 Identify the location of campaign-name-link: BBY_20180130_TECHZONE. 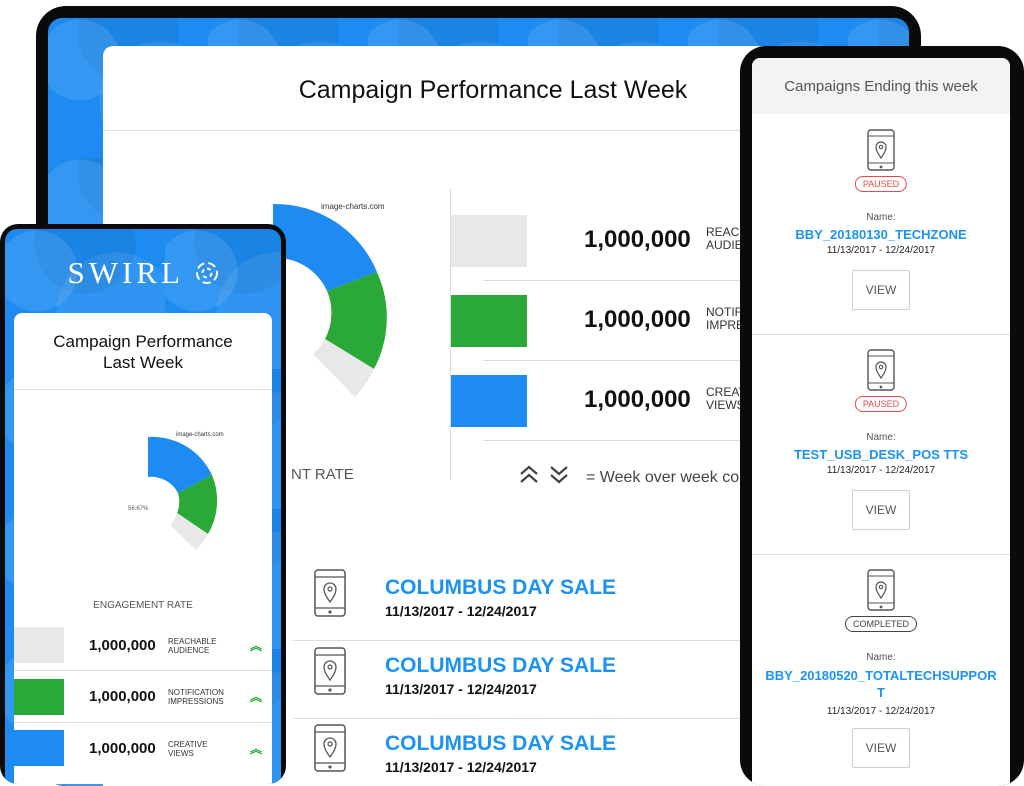
(881, 234).